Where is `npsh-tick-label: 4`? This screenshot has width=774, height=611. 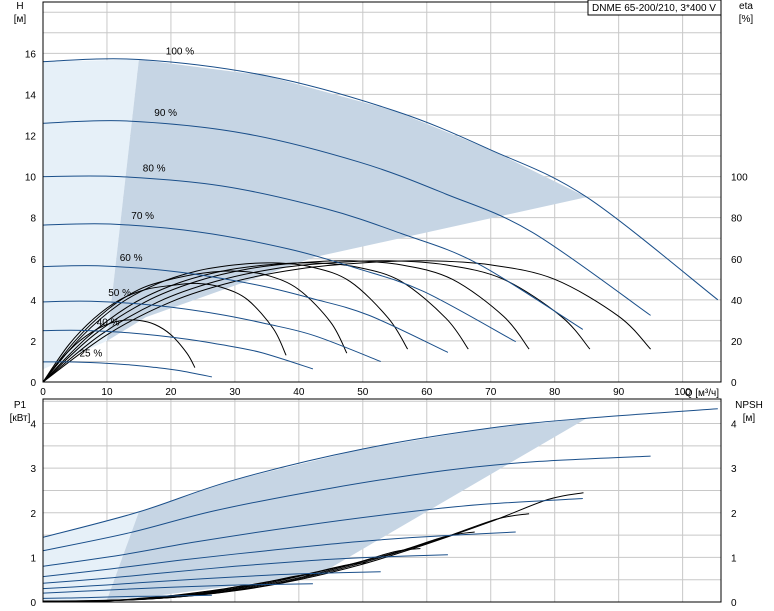 npsh-tick-label: 4 is located at coordinates (734, 425).